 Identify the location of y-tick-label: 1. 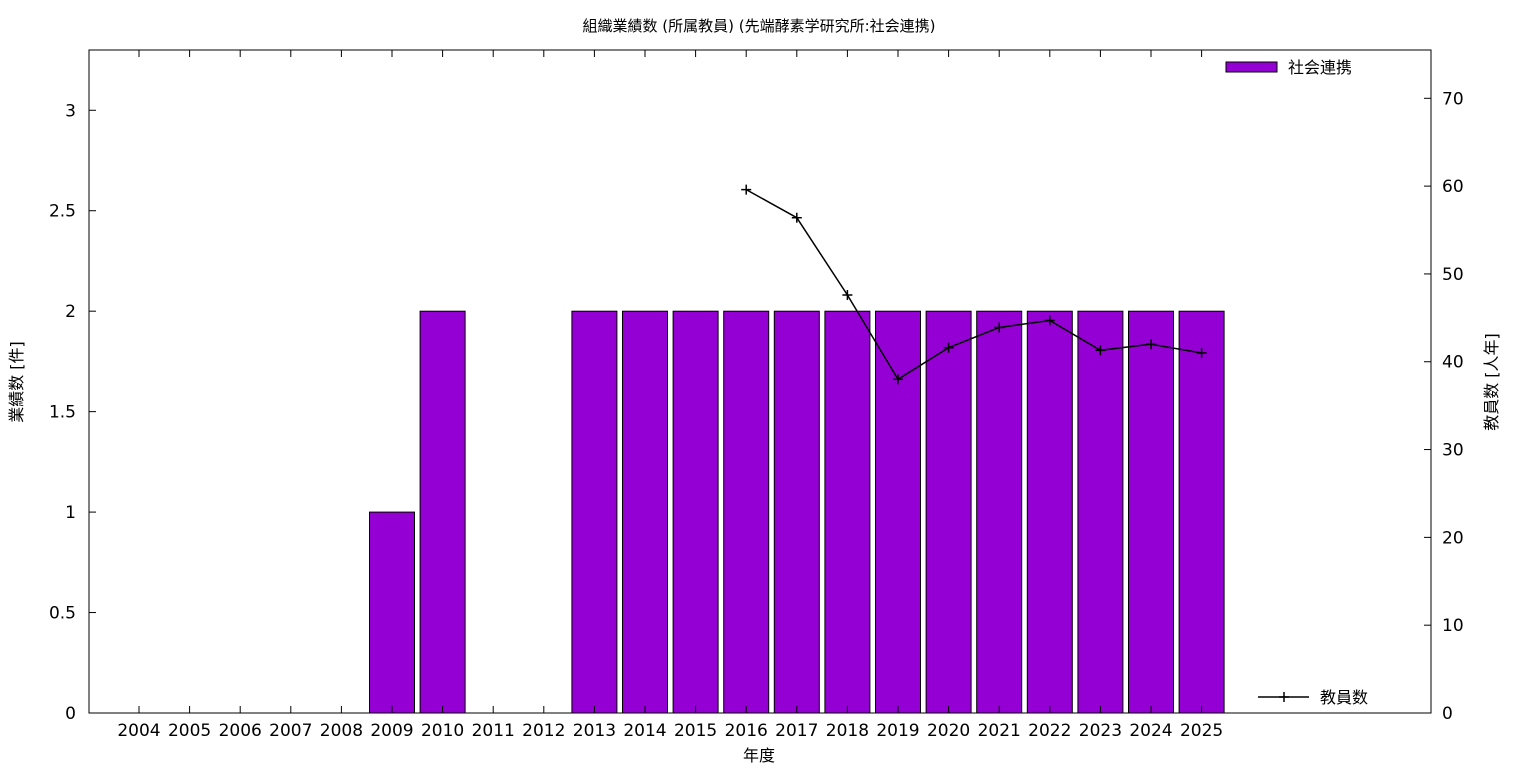
(70, 513).